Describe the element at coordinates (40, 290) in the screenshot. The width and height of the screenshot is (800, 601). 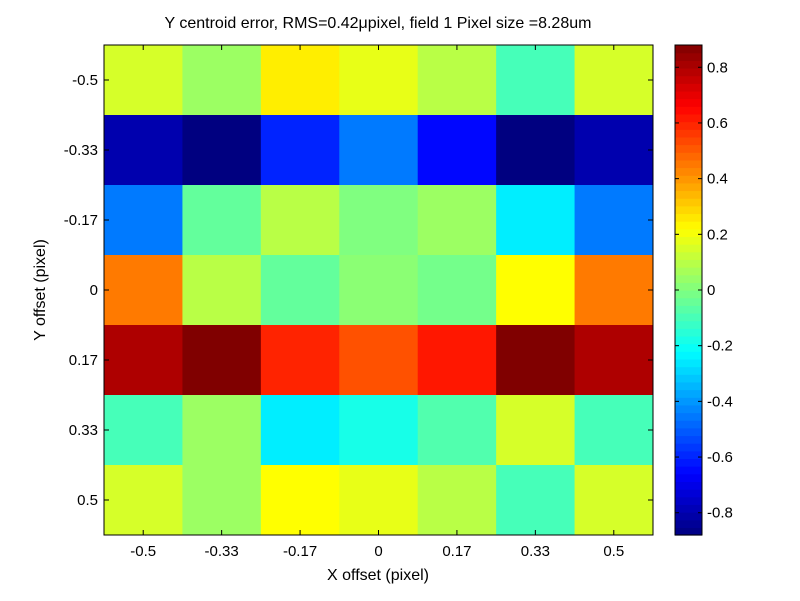
I see `y-axis-label: Y offset (pixel)` at that location.